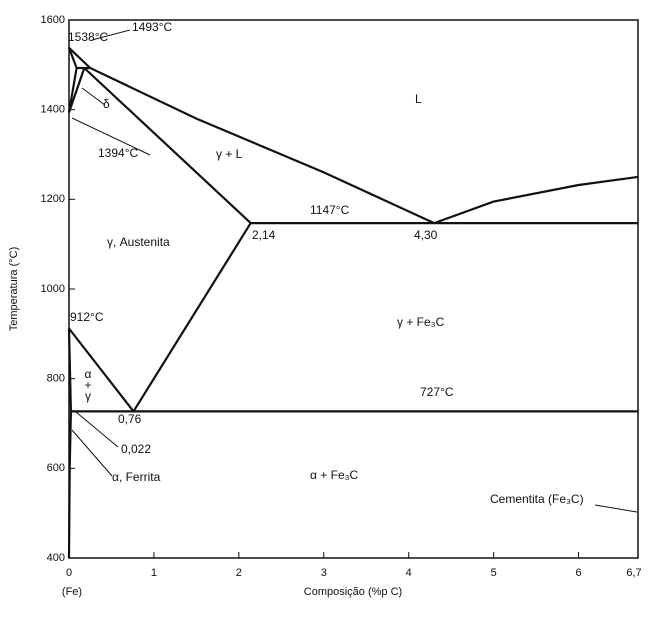  What do you see at coordinates (330, 210) in the screenshot?
I see `annotation: 1147°C` at bounding box center [330, 210].